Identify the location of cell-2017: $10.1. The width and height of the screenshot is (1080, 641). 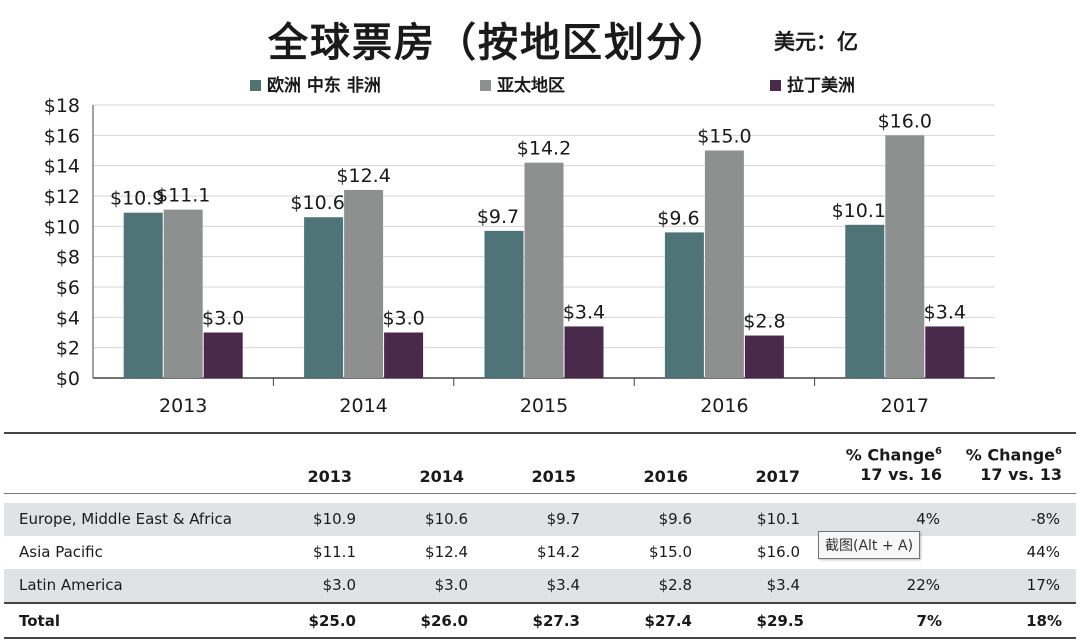
(778, 519).